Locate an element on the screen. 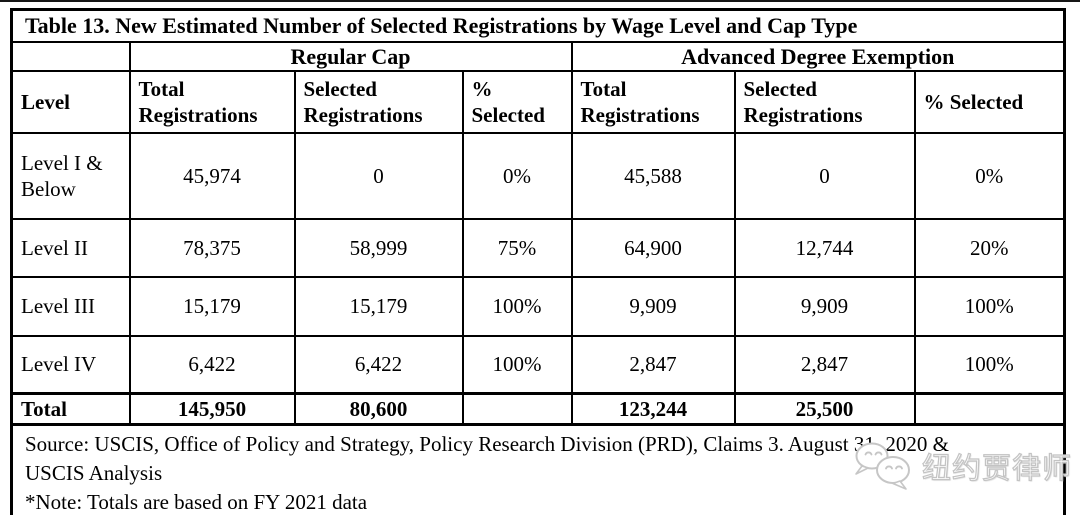 The height and width of the screenshot is (515, 1080). data-cell: 75% is located at coordinates (517, 248).